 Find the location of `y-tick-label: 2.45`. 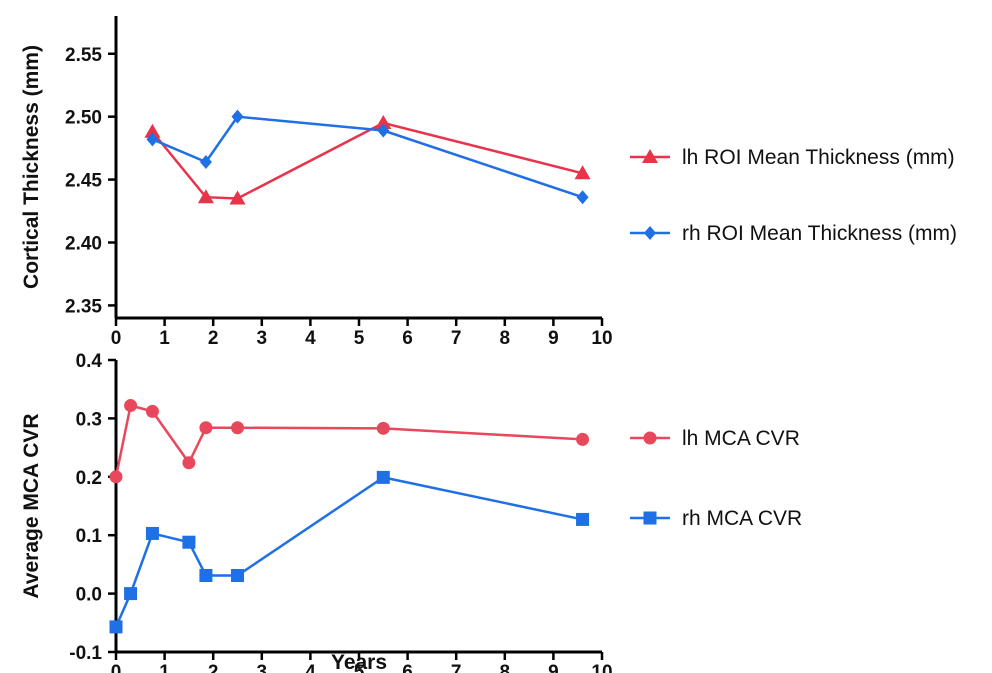

y-tick-label: 2.45 is located at coordinates (83, 181).